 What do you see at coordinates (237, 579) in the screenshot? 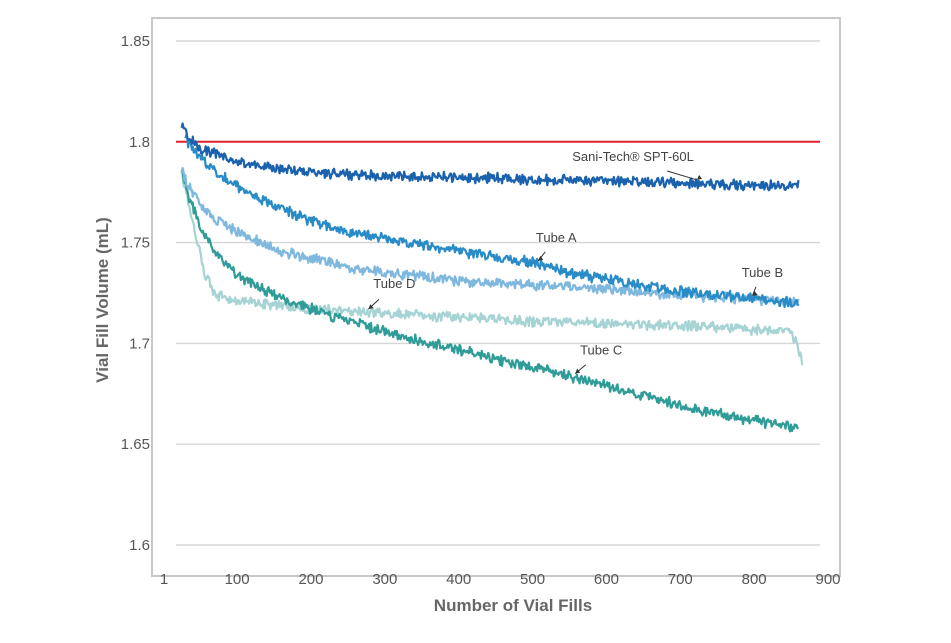
I see `x-tick-label: 100` at bounding box center [237, 579].